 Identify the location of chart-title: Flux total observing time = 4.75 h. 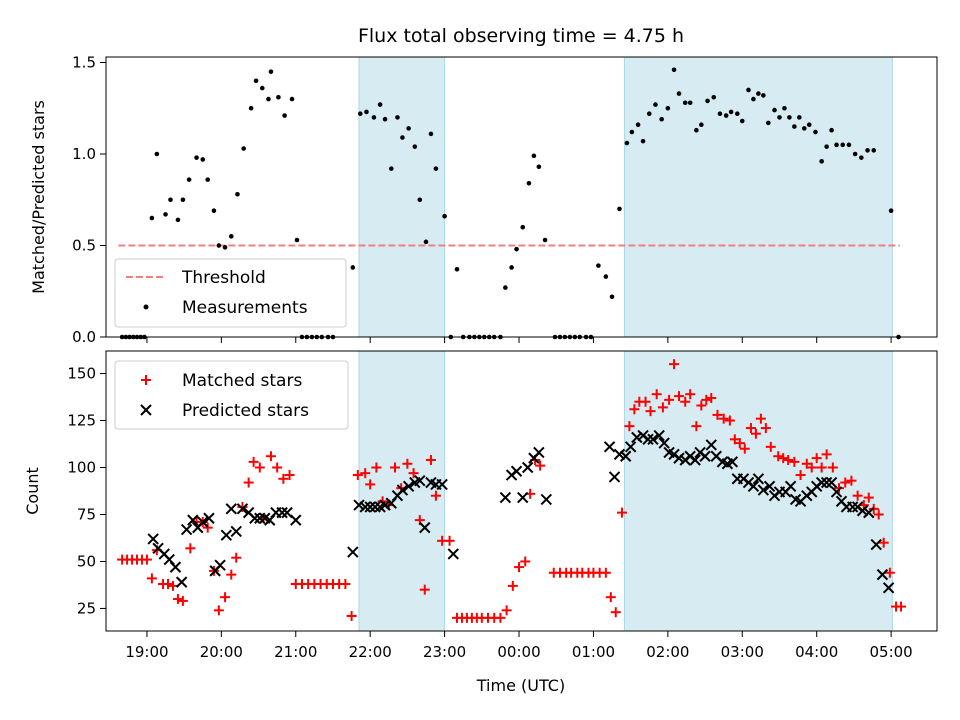
(521, 36).